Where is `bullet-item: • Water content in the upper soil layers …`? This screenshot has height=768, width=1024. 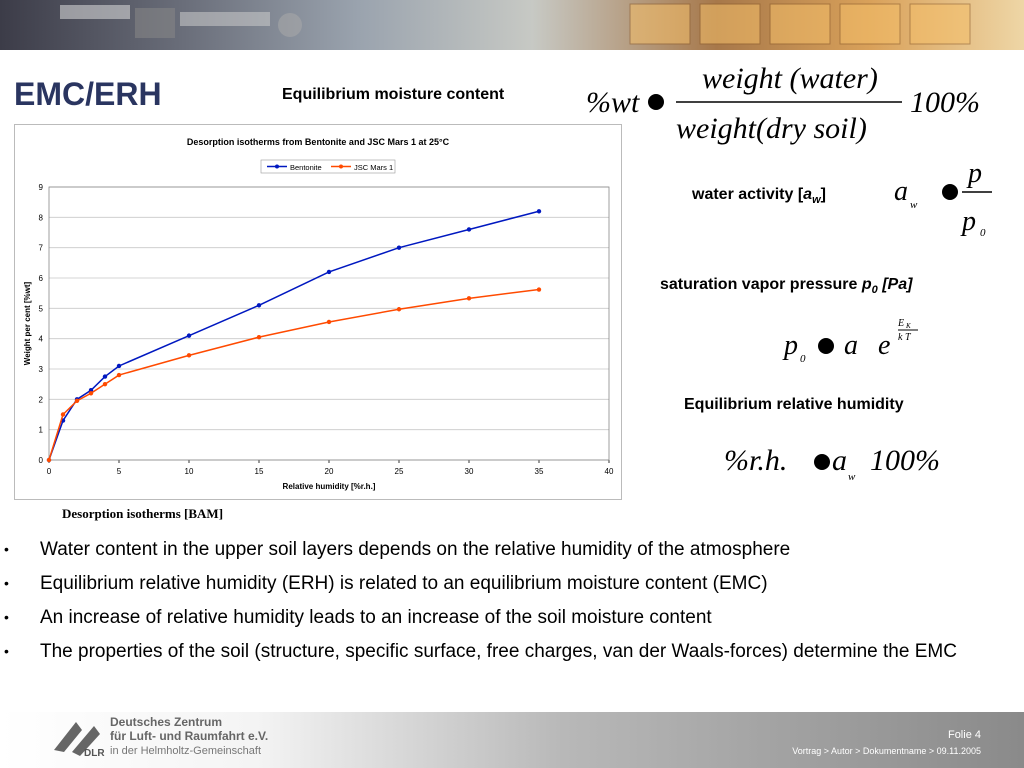
bullet-item: • Water content in the upper soil layers … is located at coordinates (397, 549).